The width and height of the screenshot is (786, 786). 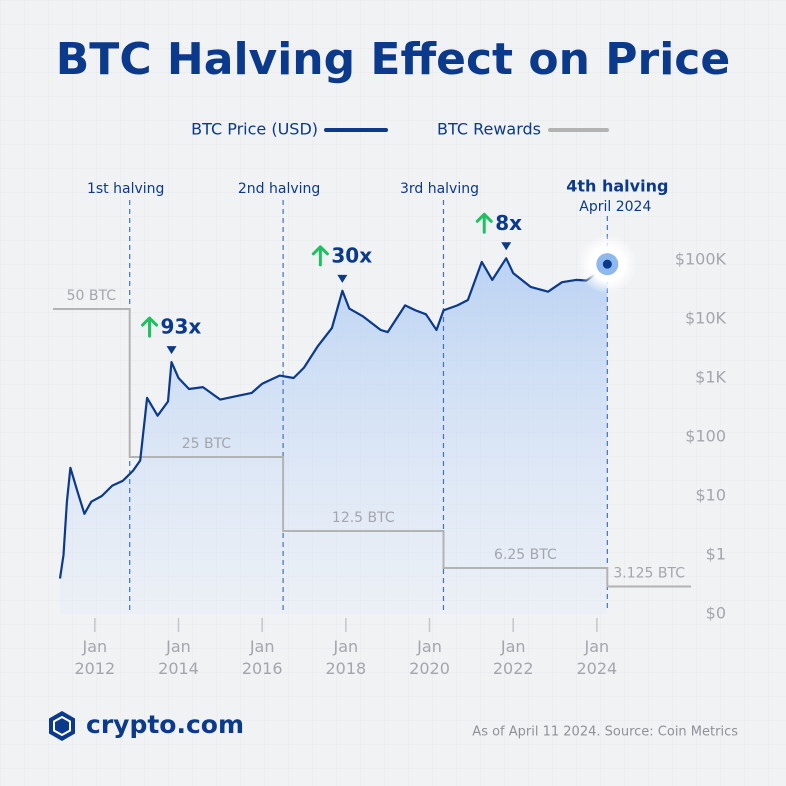 What do you see at coordinates (508, 223) in the screenshot?
I see `gain-label: 8x` at bounding box center [508, 223].